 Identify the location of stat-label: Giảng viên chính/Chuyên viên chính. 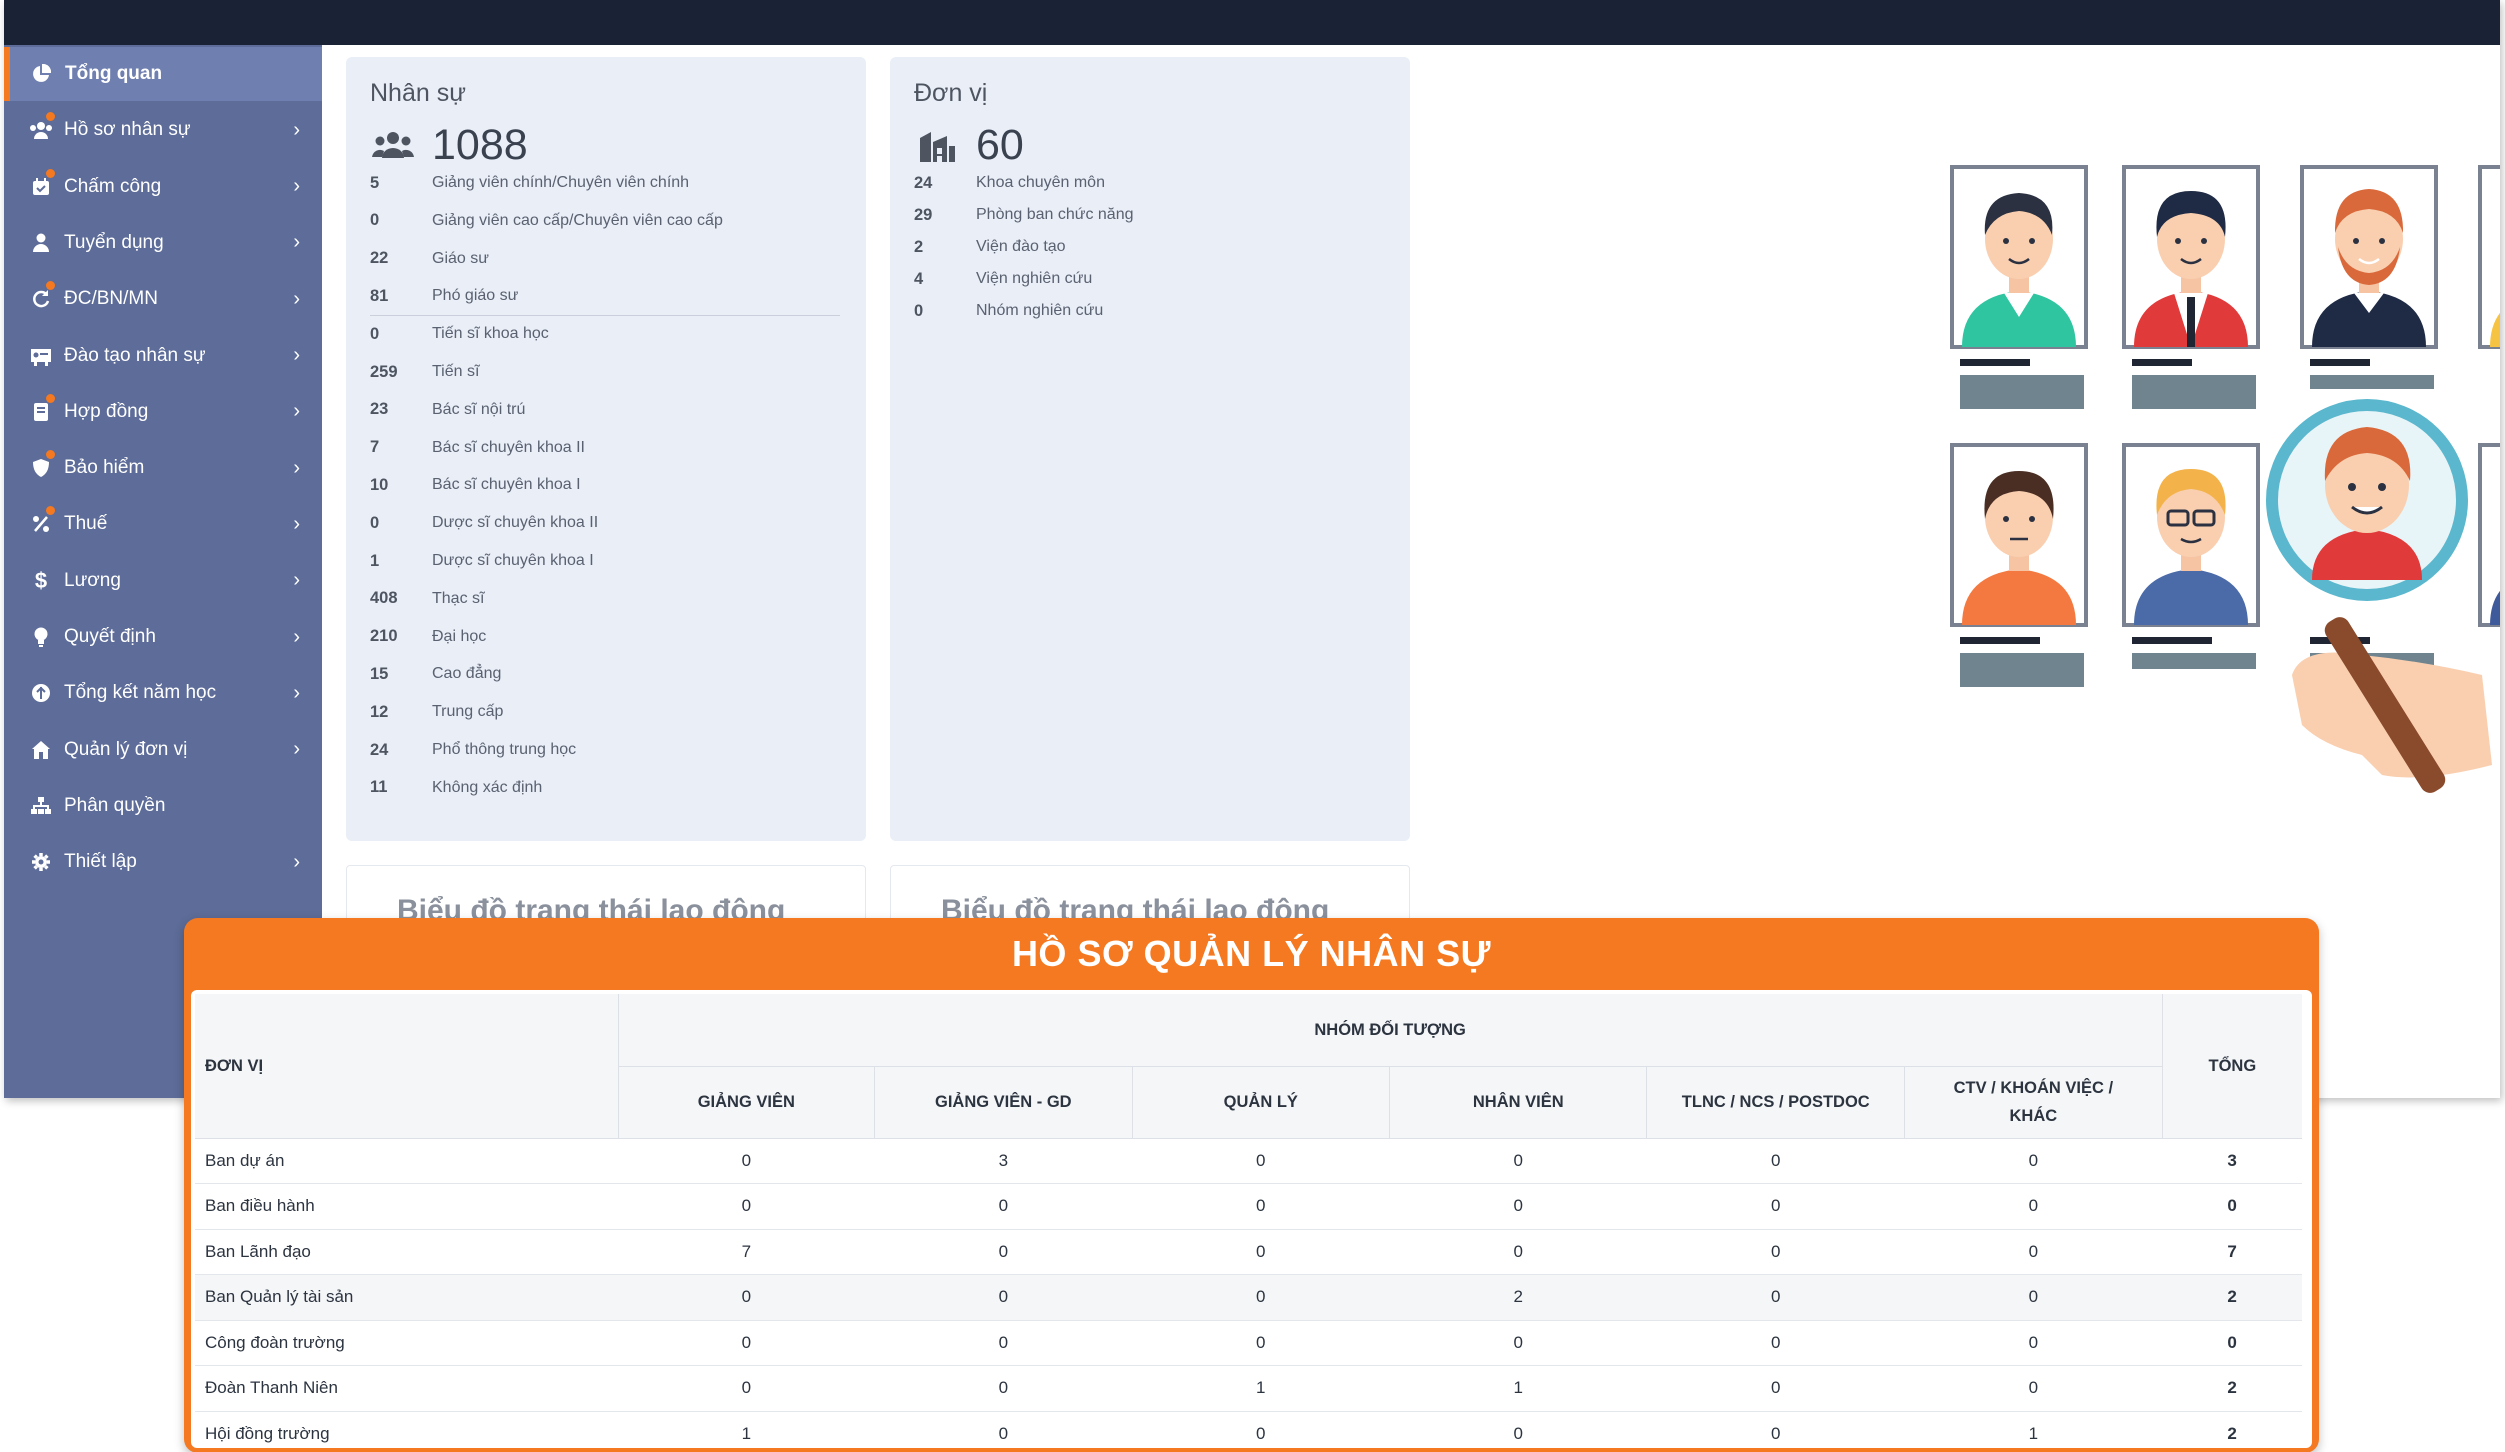
(561, 182).